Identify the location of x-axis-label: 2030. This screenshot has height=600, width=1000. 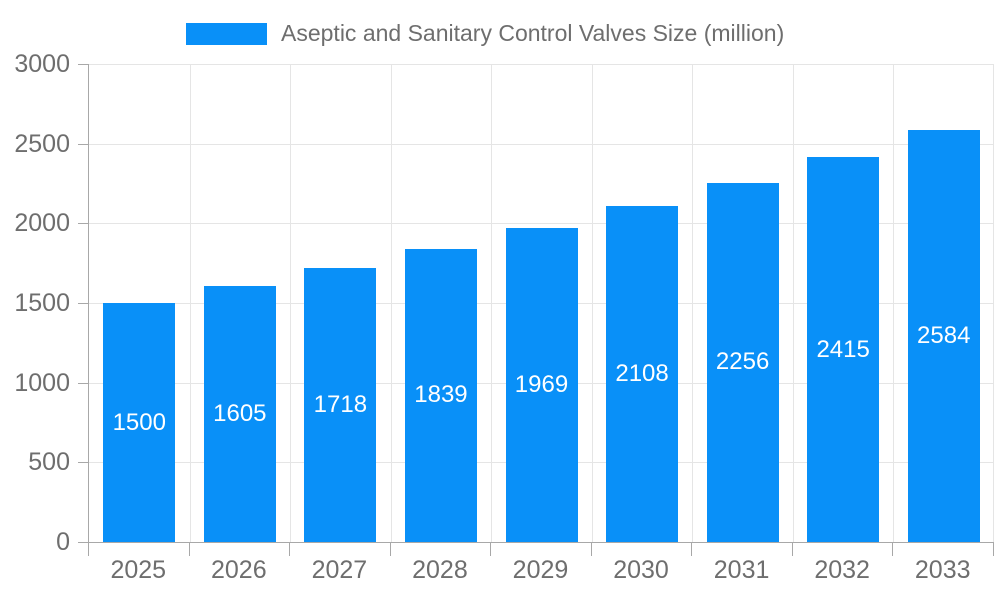
(641, 570).